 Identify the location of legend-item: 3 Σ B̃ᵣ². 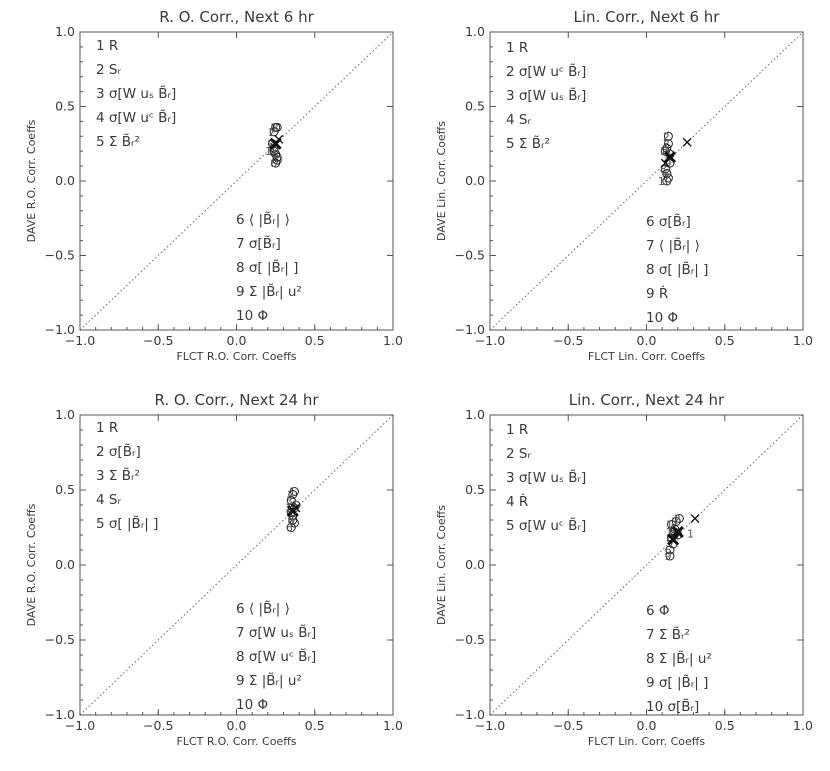
(118, 476).